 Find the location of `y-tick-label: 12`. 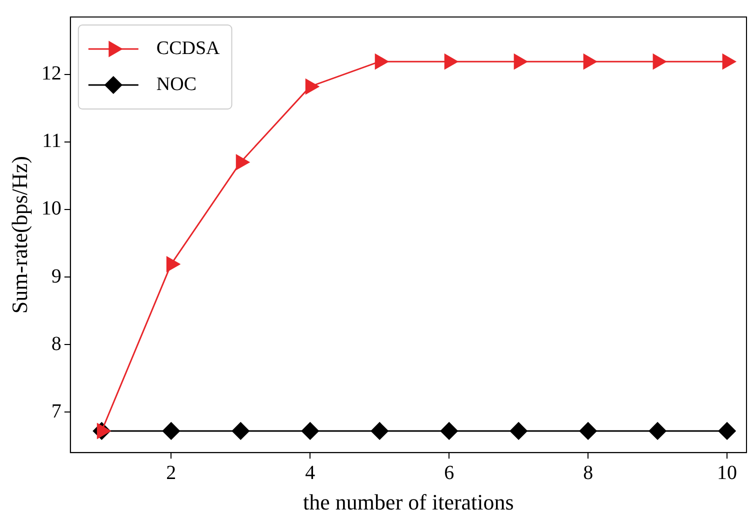

y-tick-label: 12 is located at coordinates (51, 73).